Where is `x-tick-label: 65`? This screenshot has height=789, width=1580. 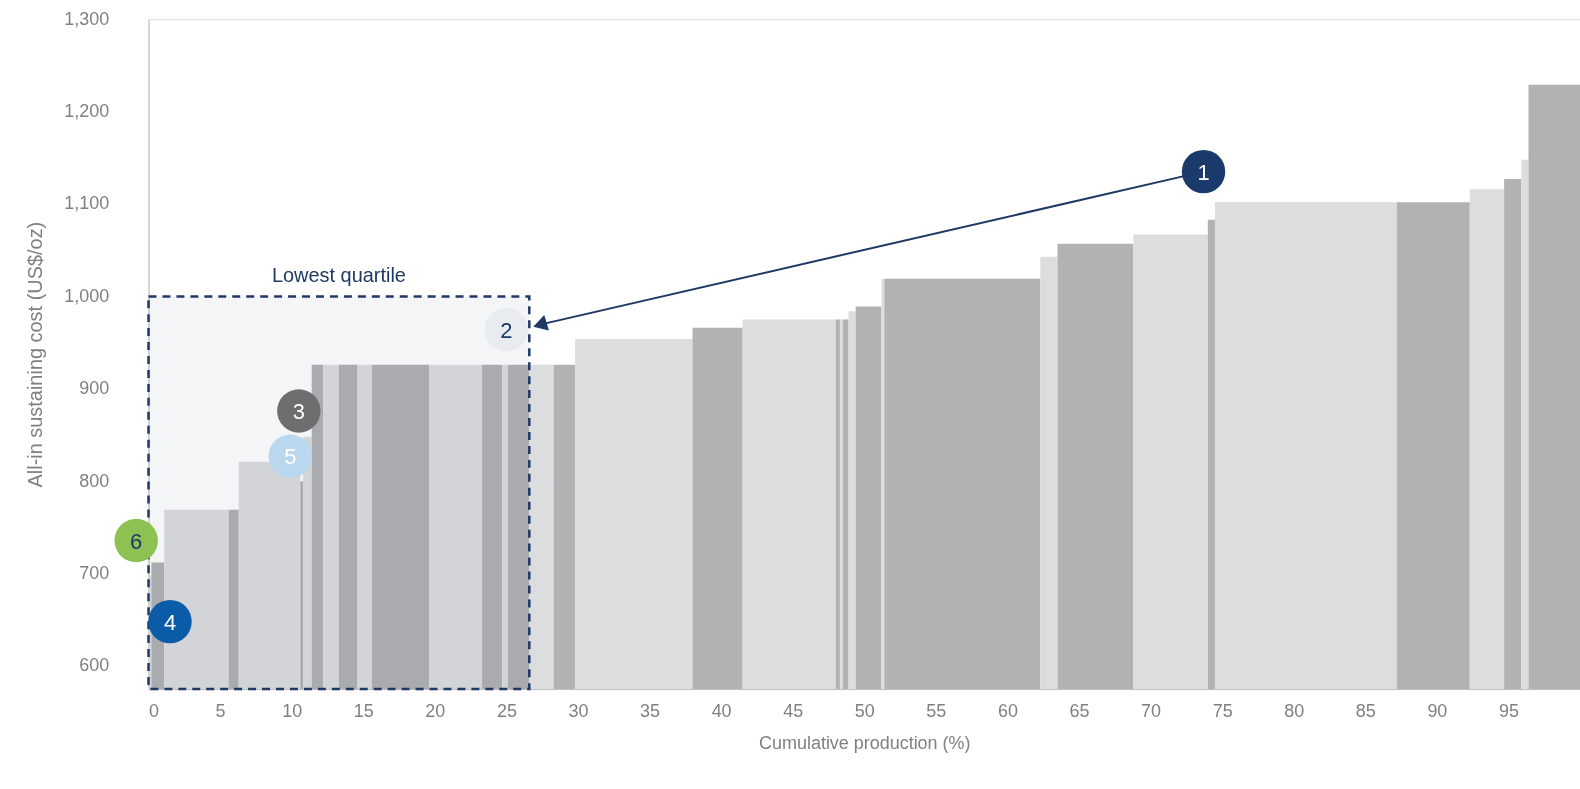 x-tick-label: 65 is located at coordinates (1079, 711).